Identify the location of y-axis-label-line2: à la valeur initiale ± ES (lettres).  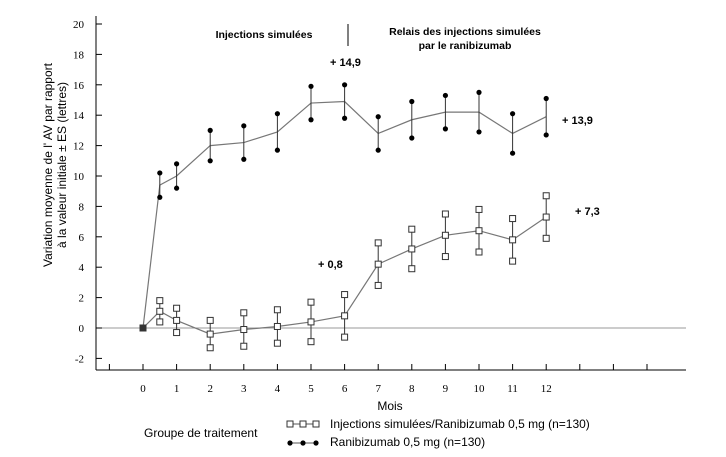
(62, 165).